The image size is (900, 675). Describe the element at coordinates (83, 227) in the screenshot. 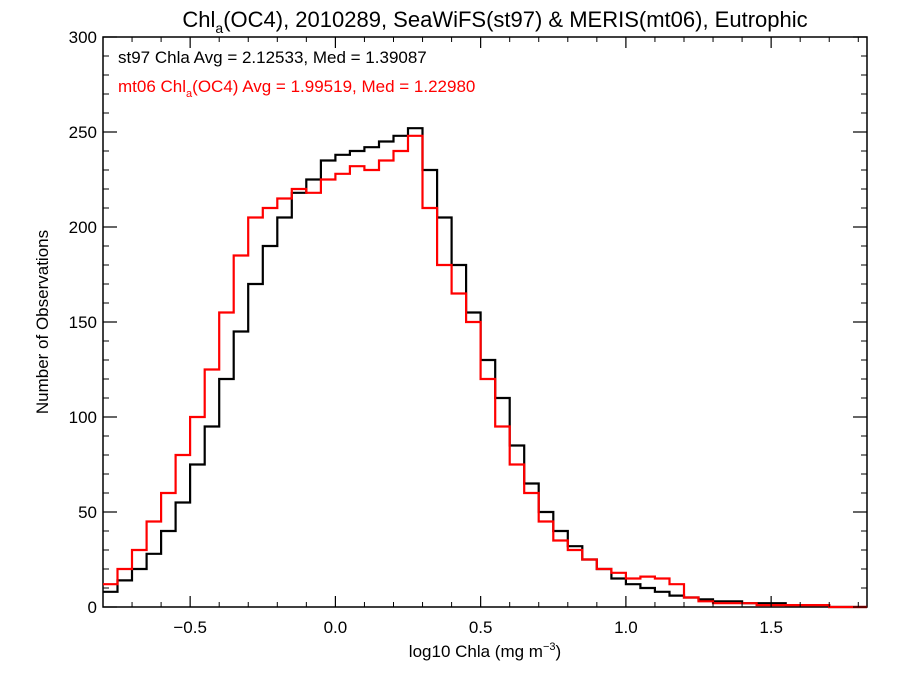

I see `y-tick-label: 200` at that location.